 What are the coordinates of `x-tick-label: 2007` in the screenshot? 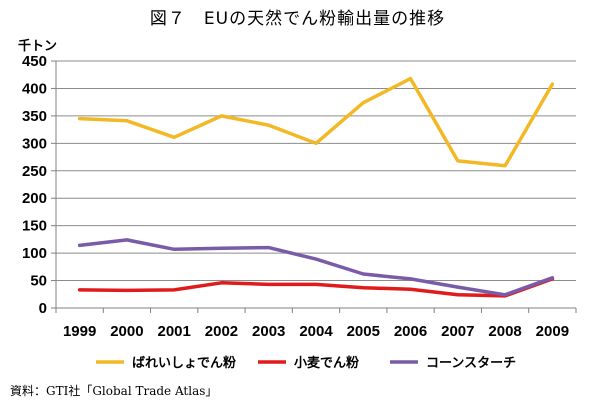 It's located at (457, 331).